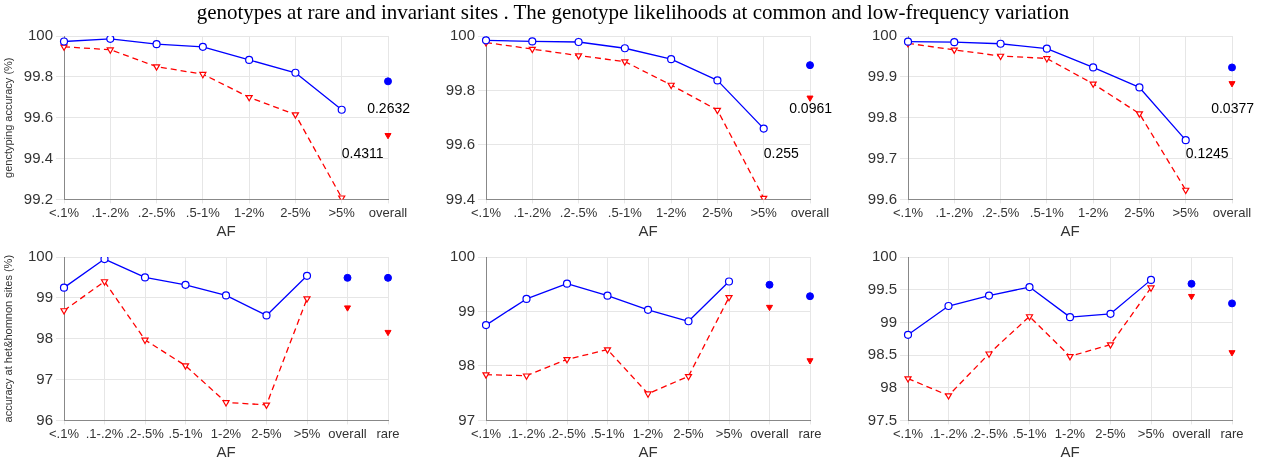  Describe the element at coordinates (633, 12) in the screenshot. I see `text: genotypes at rare and invariant sites . The genotype likelihoods at common and low-frequency variation` at that location.